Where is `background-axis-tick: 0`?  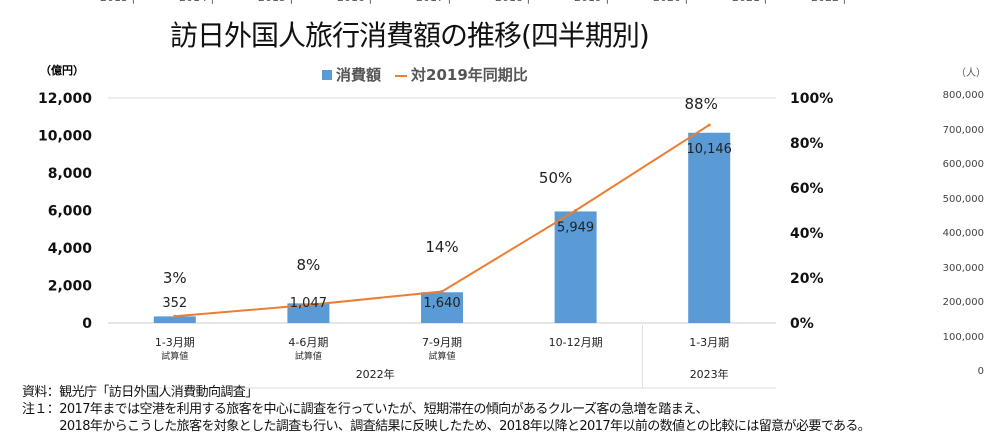 background-axis-tick: 0 is located at coordinates (980, 371).